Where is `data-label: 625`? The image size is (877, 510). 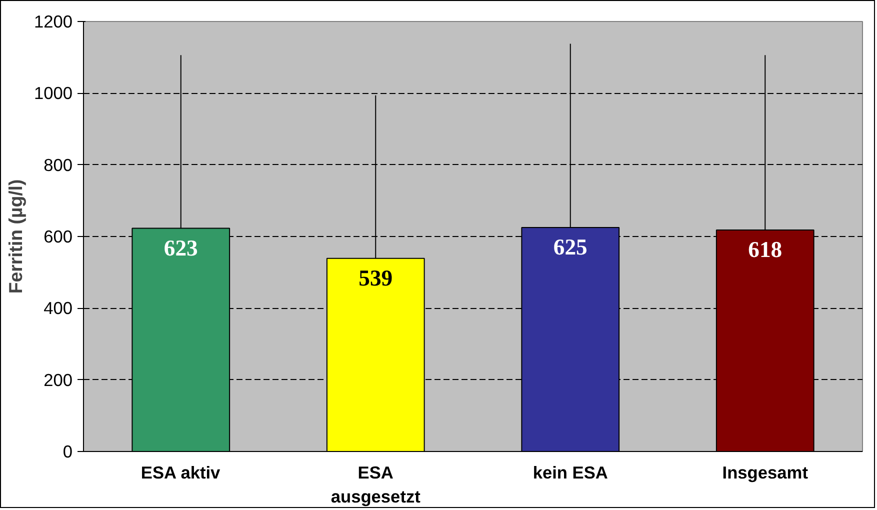
data-label: 625 is located at coordinates (570, 247).